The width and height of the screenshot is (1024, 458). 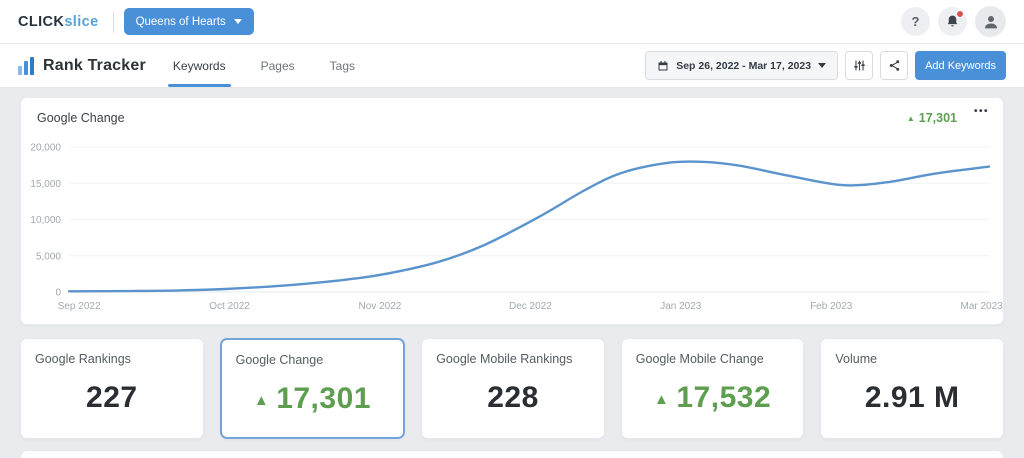 I want to click on toolbar-actions: Sep 26, 2022 - Mar 17, 2023 Add Keywords, so click(x=825, y=65).